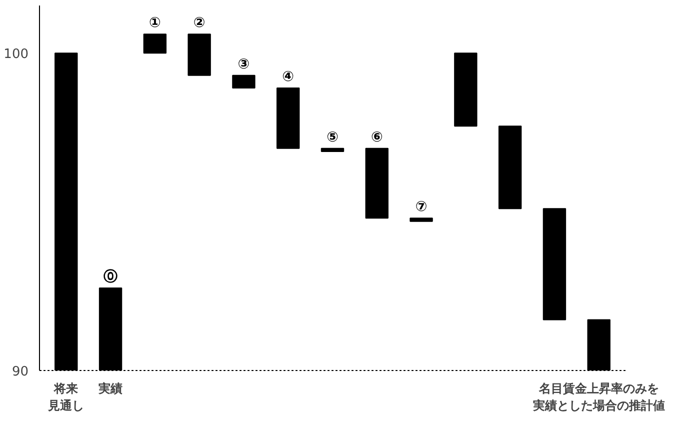  I want to click on data-label: ⑦, so click(421, 207).